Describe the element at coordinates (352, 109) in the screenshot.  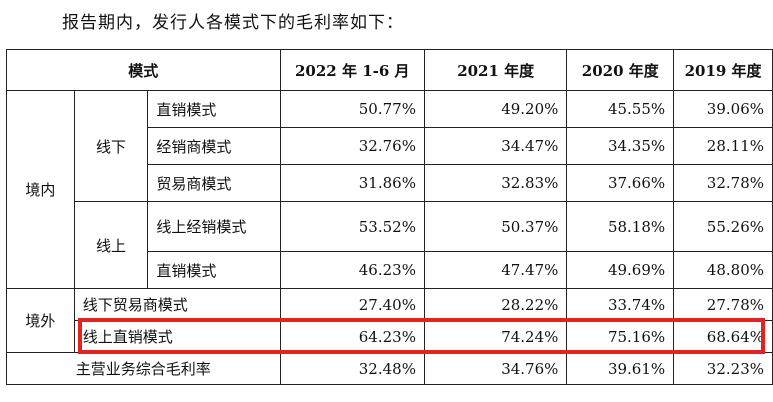
I see `cell-value: 50.77%` at that location.